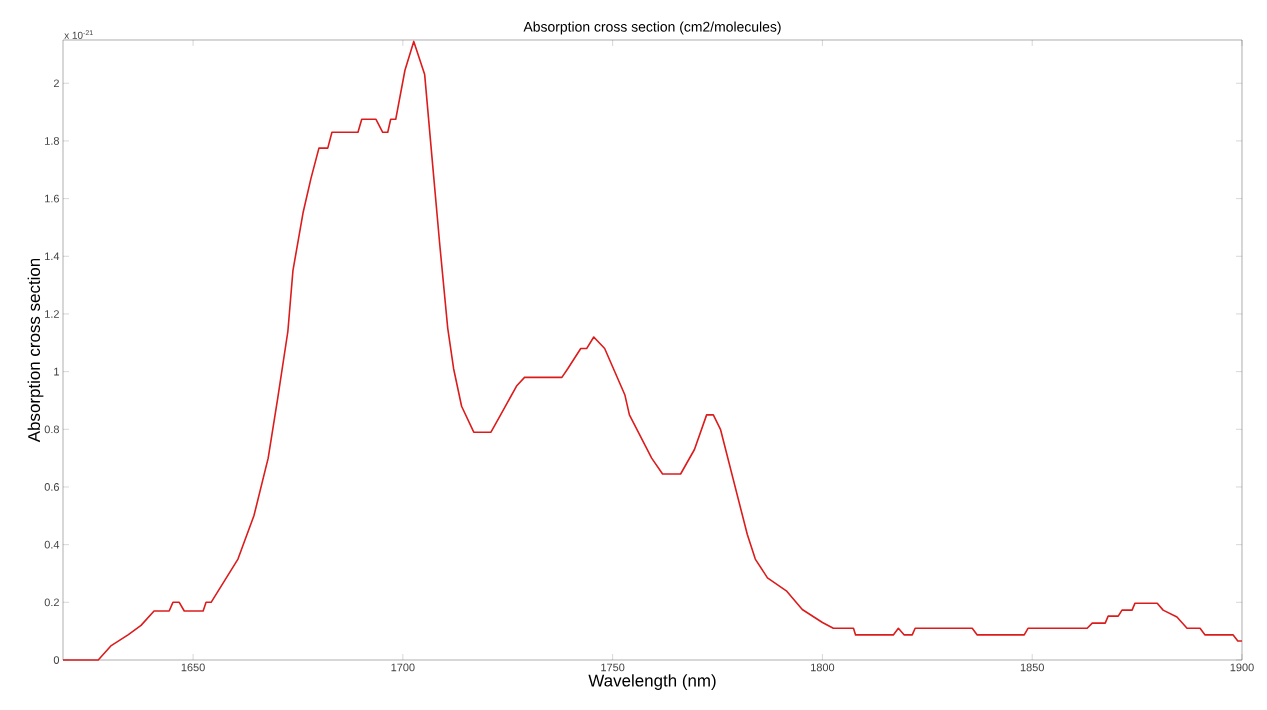 Image resolution: width=1267 pixels, height=710 pixels. I want to click on y-tick-label: 1.2, so click(52, 314).